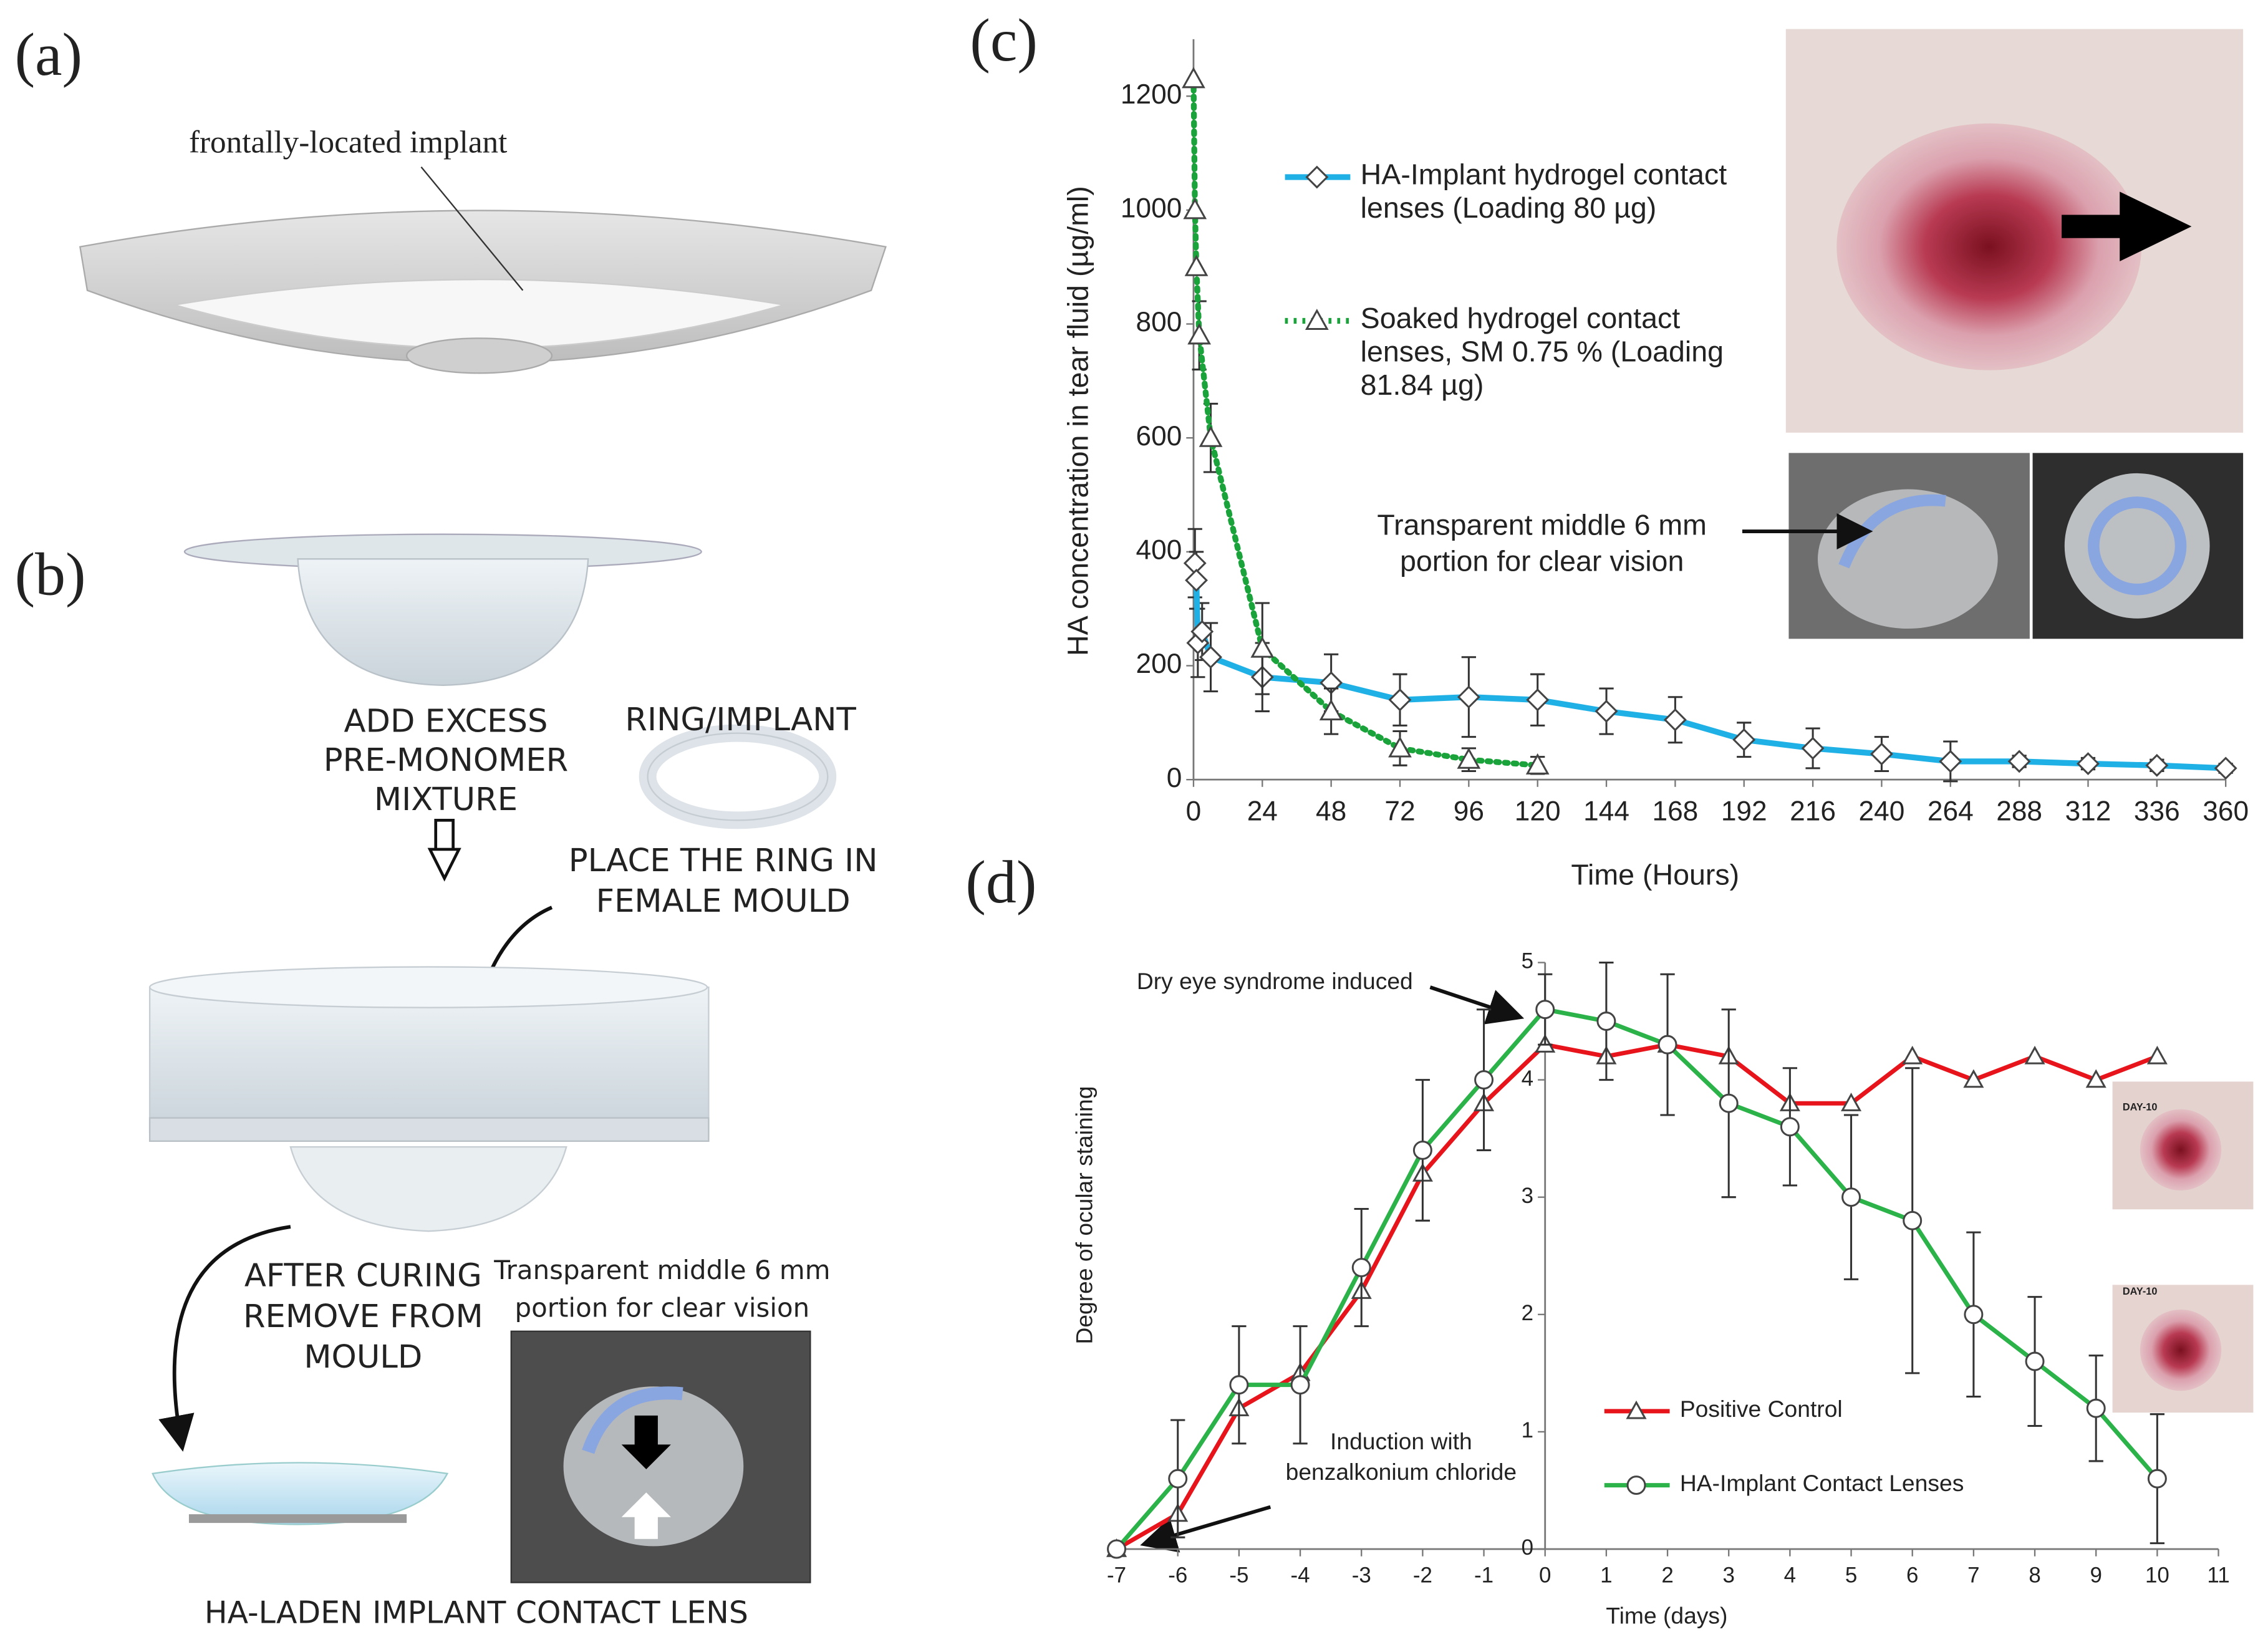  What do you see at coordinates (348, 142) in the screenshot?
I see `annotation: frontally-located implant` at bounding box center [348, 142].